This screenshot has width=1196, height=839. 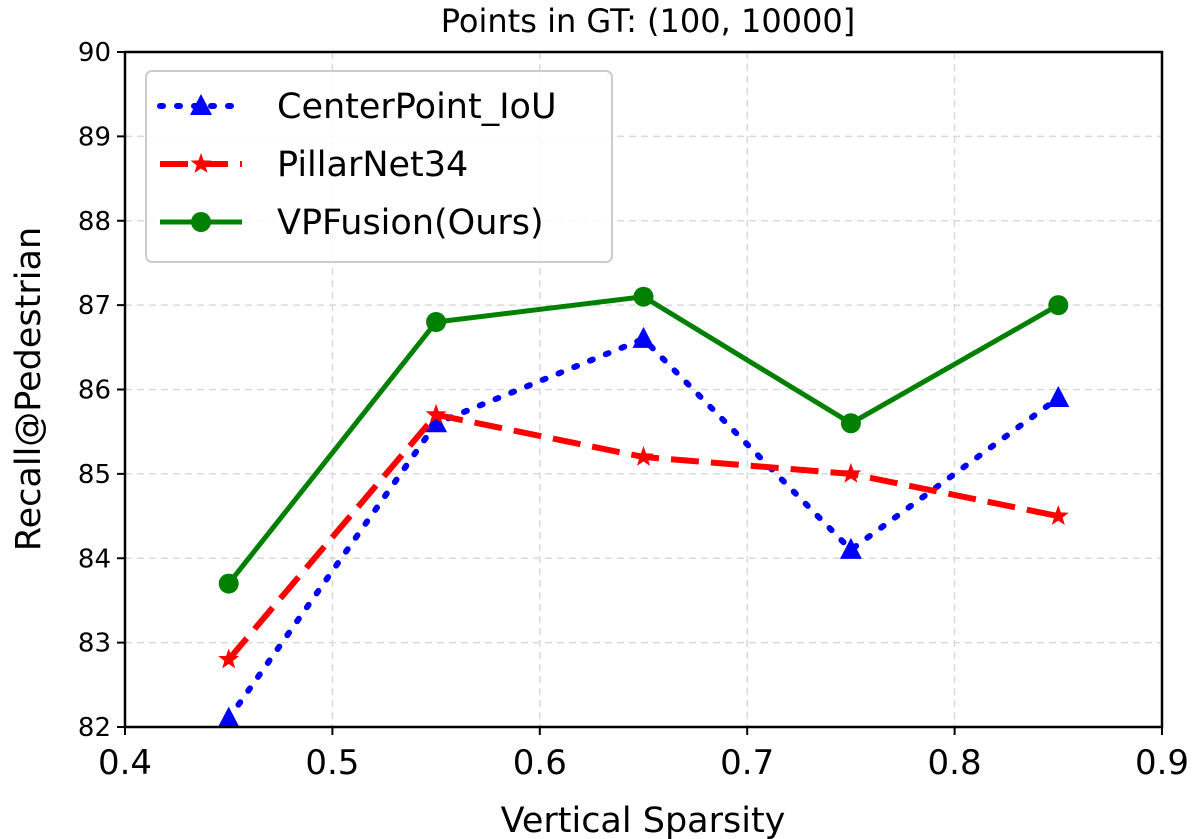 What do you see at coordinates (747, 763) in the screenshot?
I see `x-tick-label: 0.7` at bounding box center [747, 763].